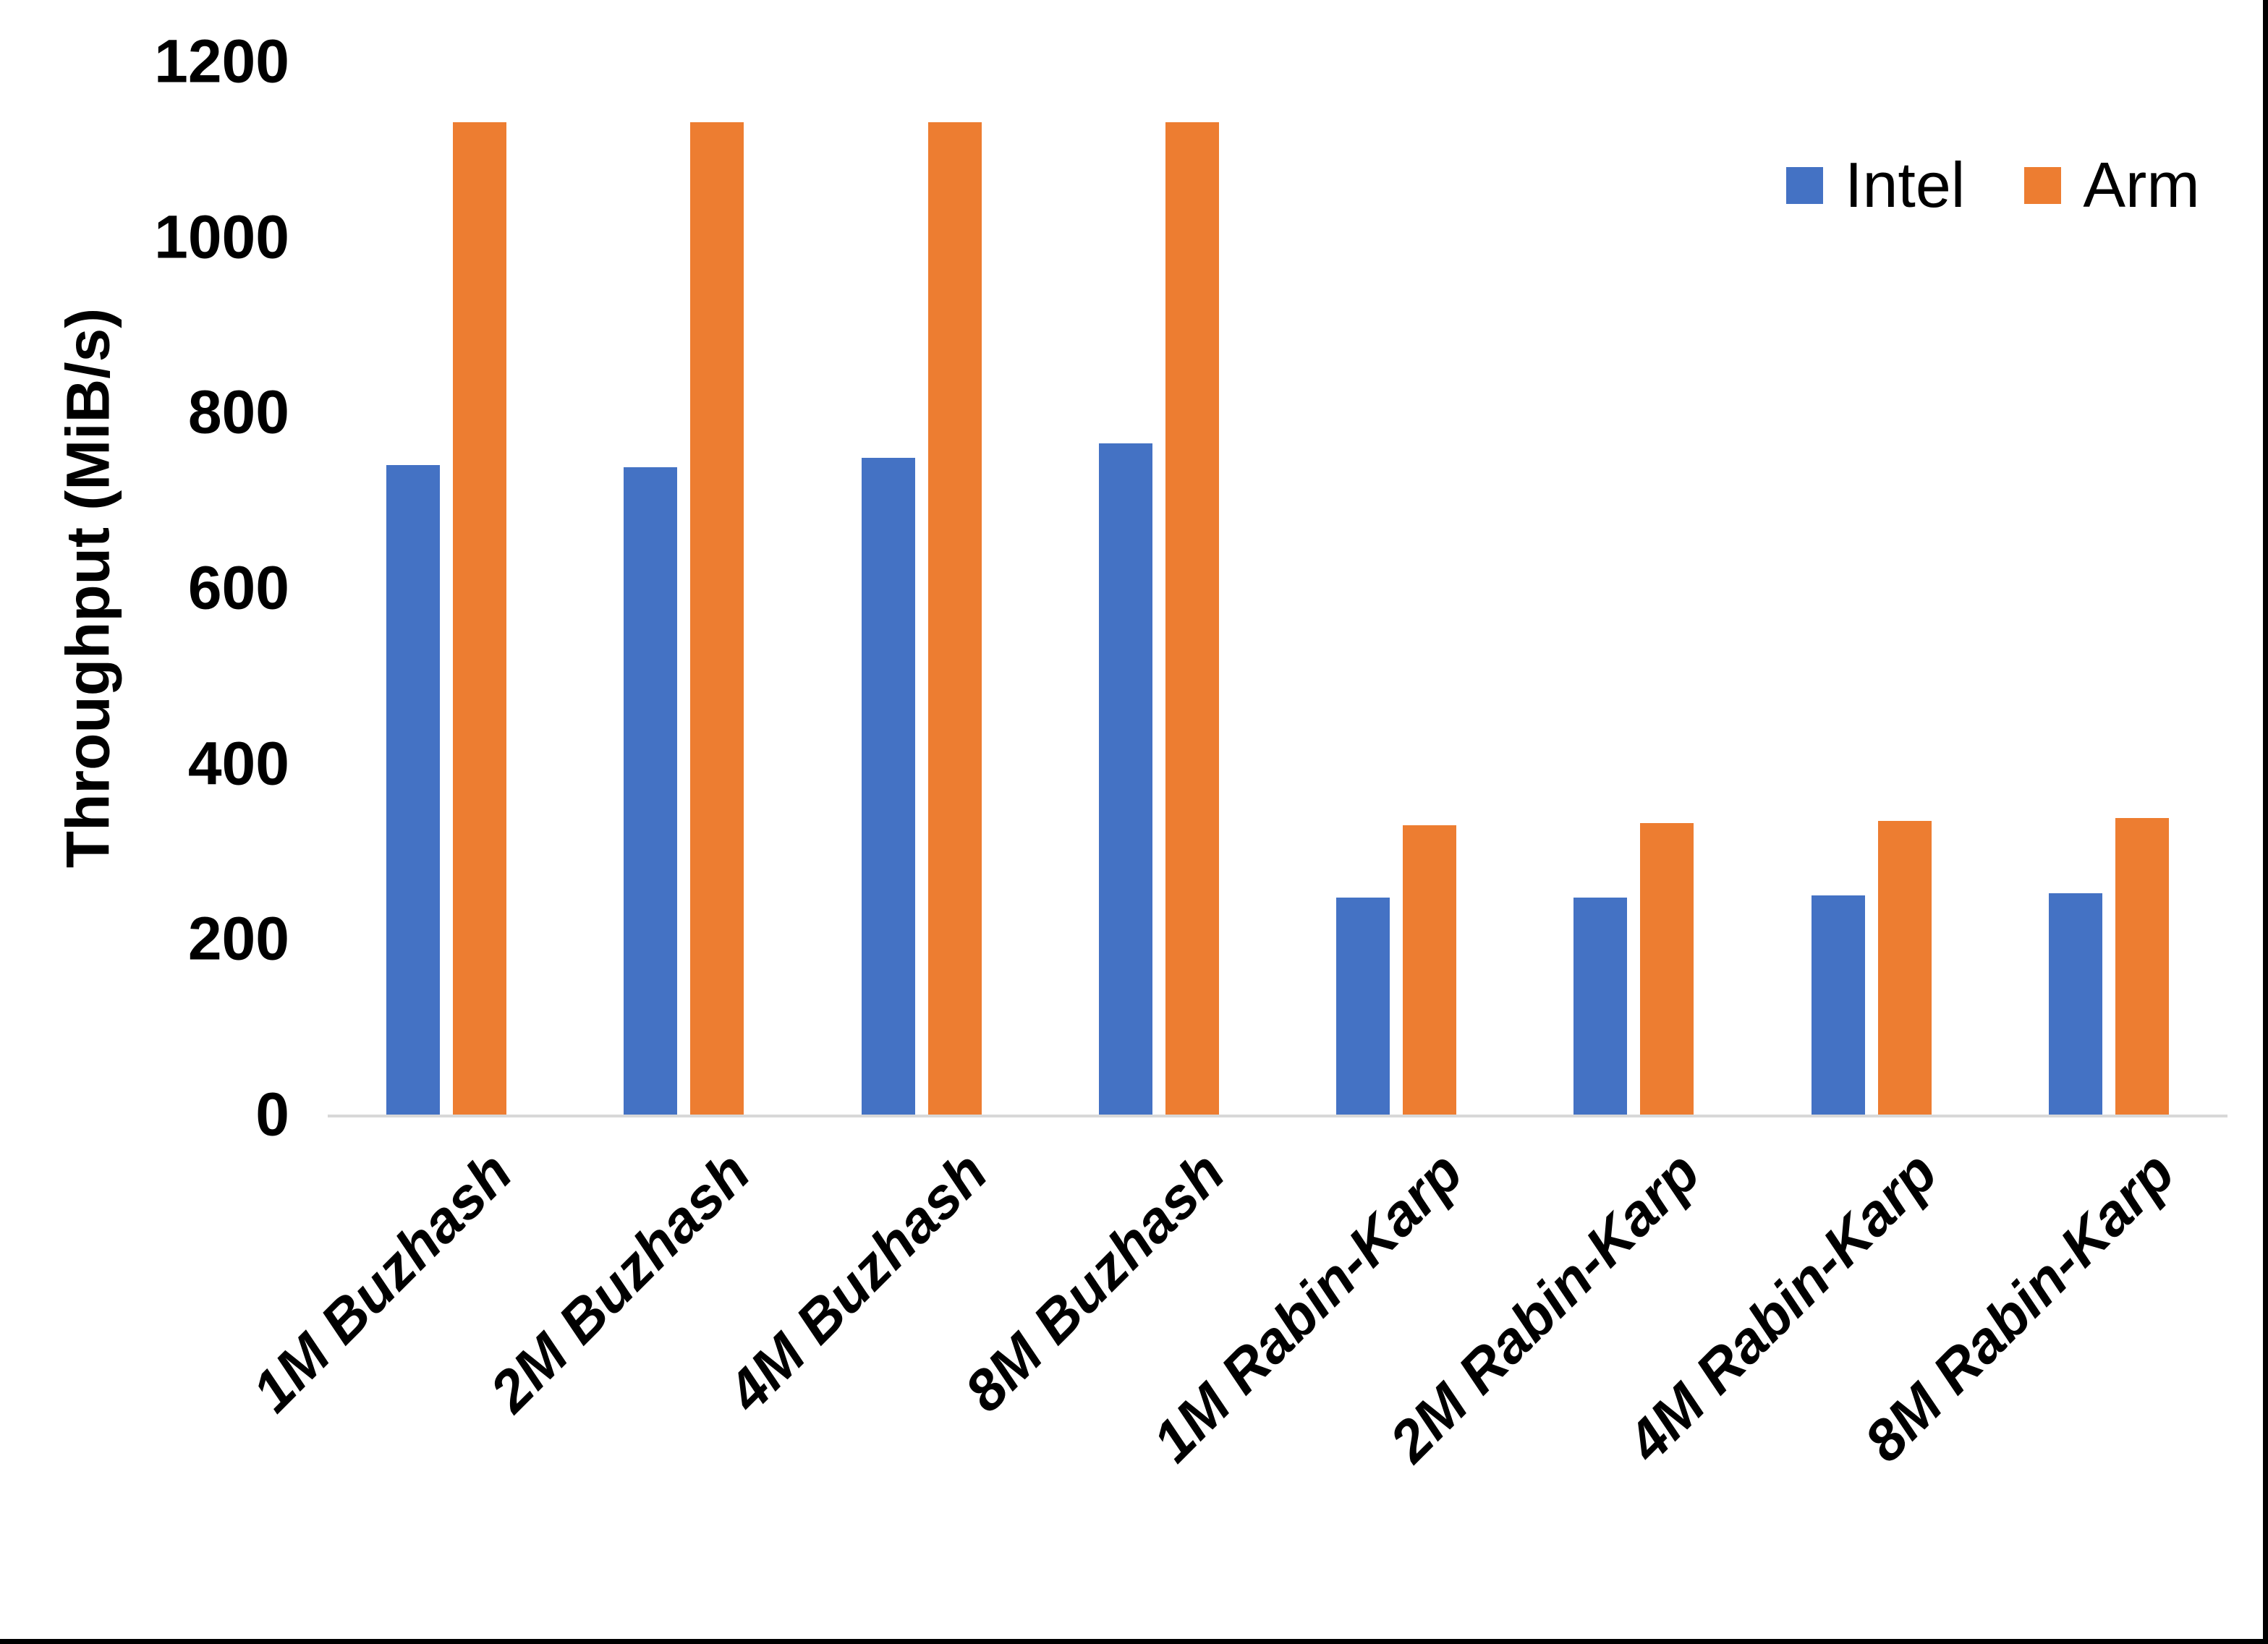  Describe the element at coordinates (651, 791) in the screenshot. I see `bar-intel-2m-buzhash` at that location.